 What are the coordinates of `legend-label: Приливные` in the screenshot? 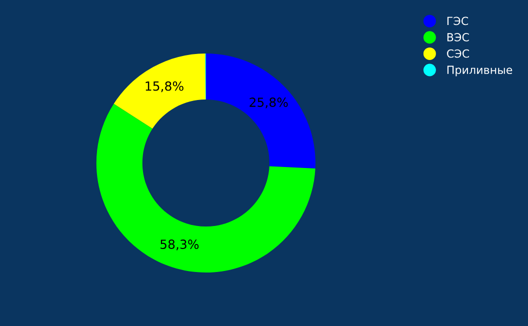 It's located at (479, 71).